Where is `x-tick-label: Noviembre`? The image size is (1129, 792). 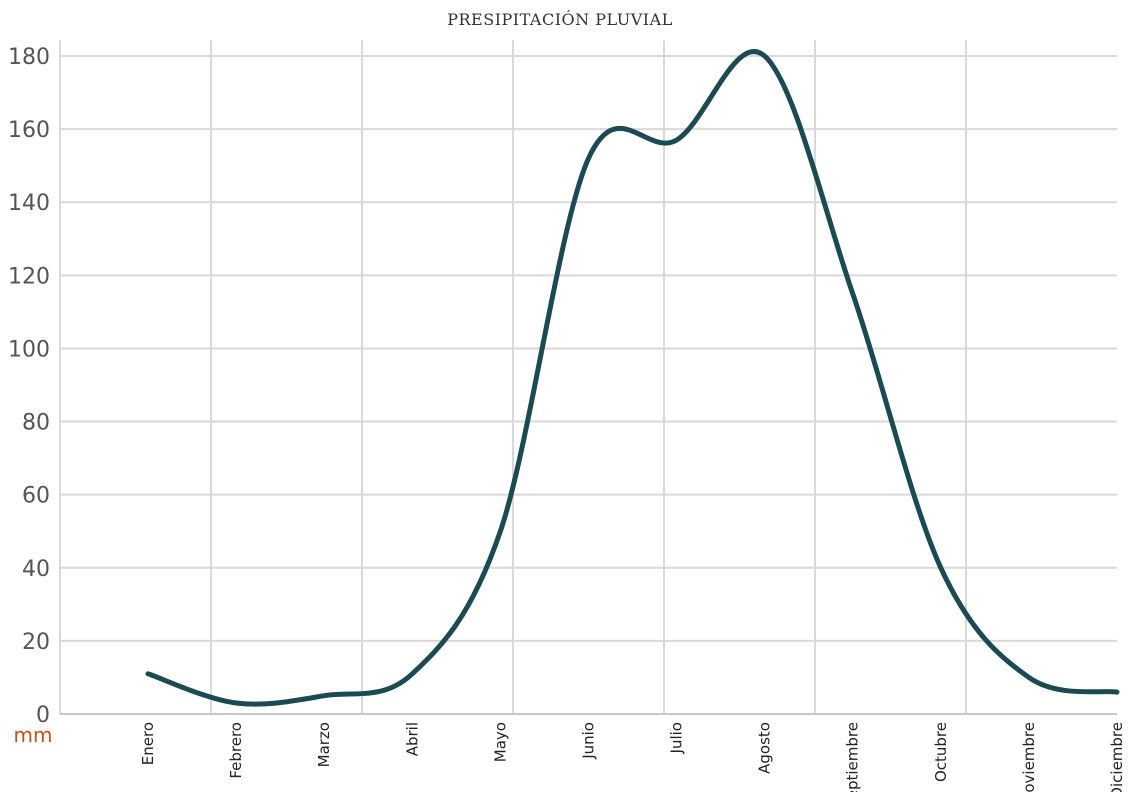 x-tick-label: Noviembre is located at coordinates (1029, 757).